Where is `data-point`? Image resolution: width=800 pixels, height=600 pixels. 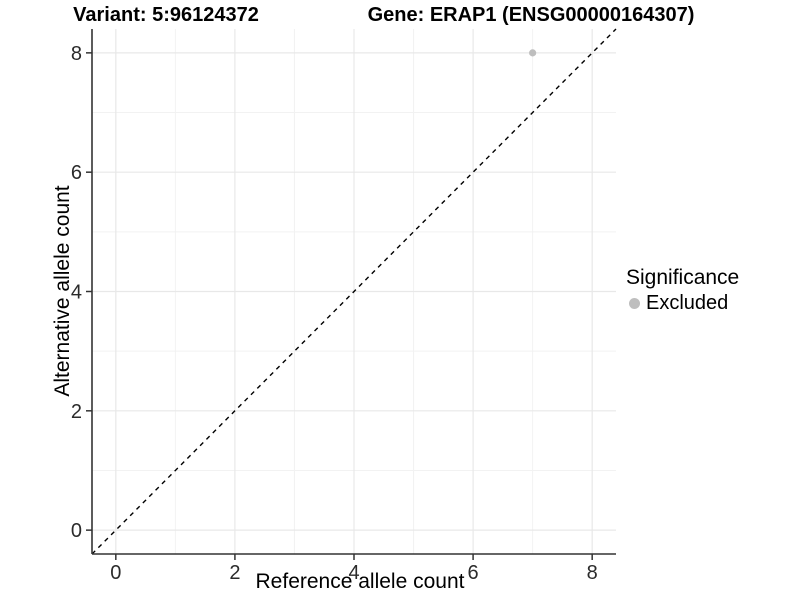
data-point is located at coordinates (533, 53).